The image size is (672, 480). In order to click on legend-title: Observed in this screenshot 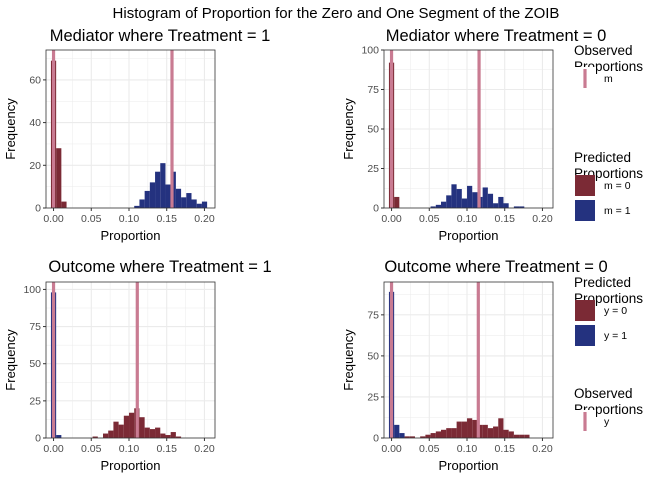, I will do `click(603, 50)`.